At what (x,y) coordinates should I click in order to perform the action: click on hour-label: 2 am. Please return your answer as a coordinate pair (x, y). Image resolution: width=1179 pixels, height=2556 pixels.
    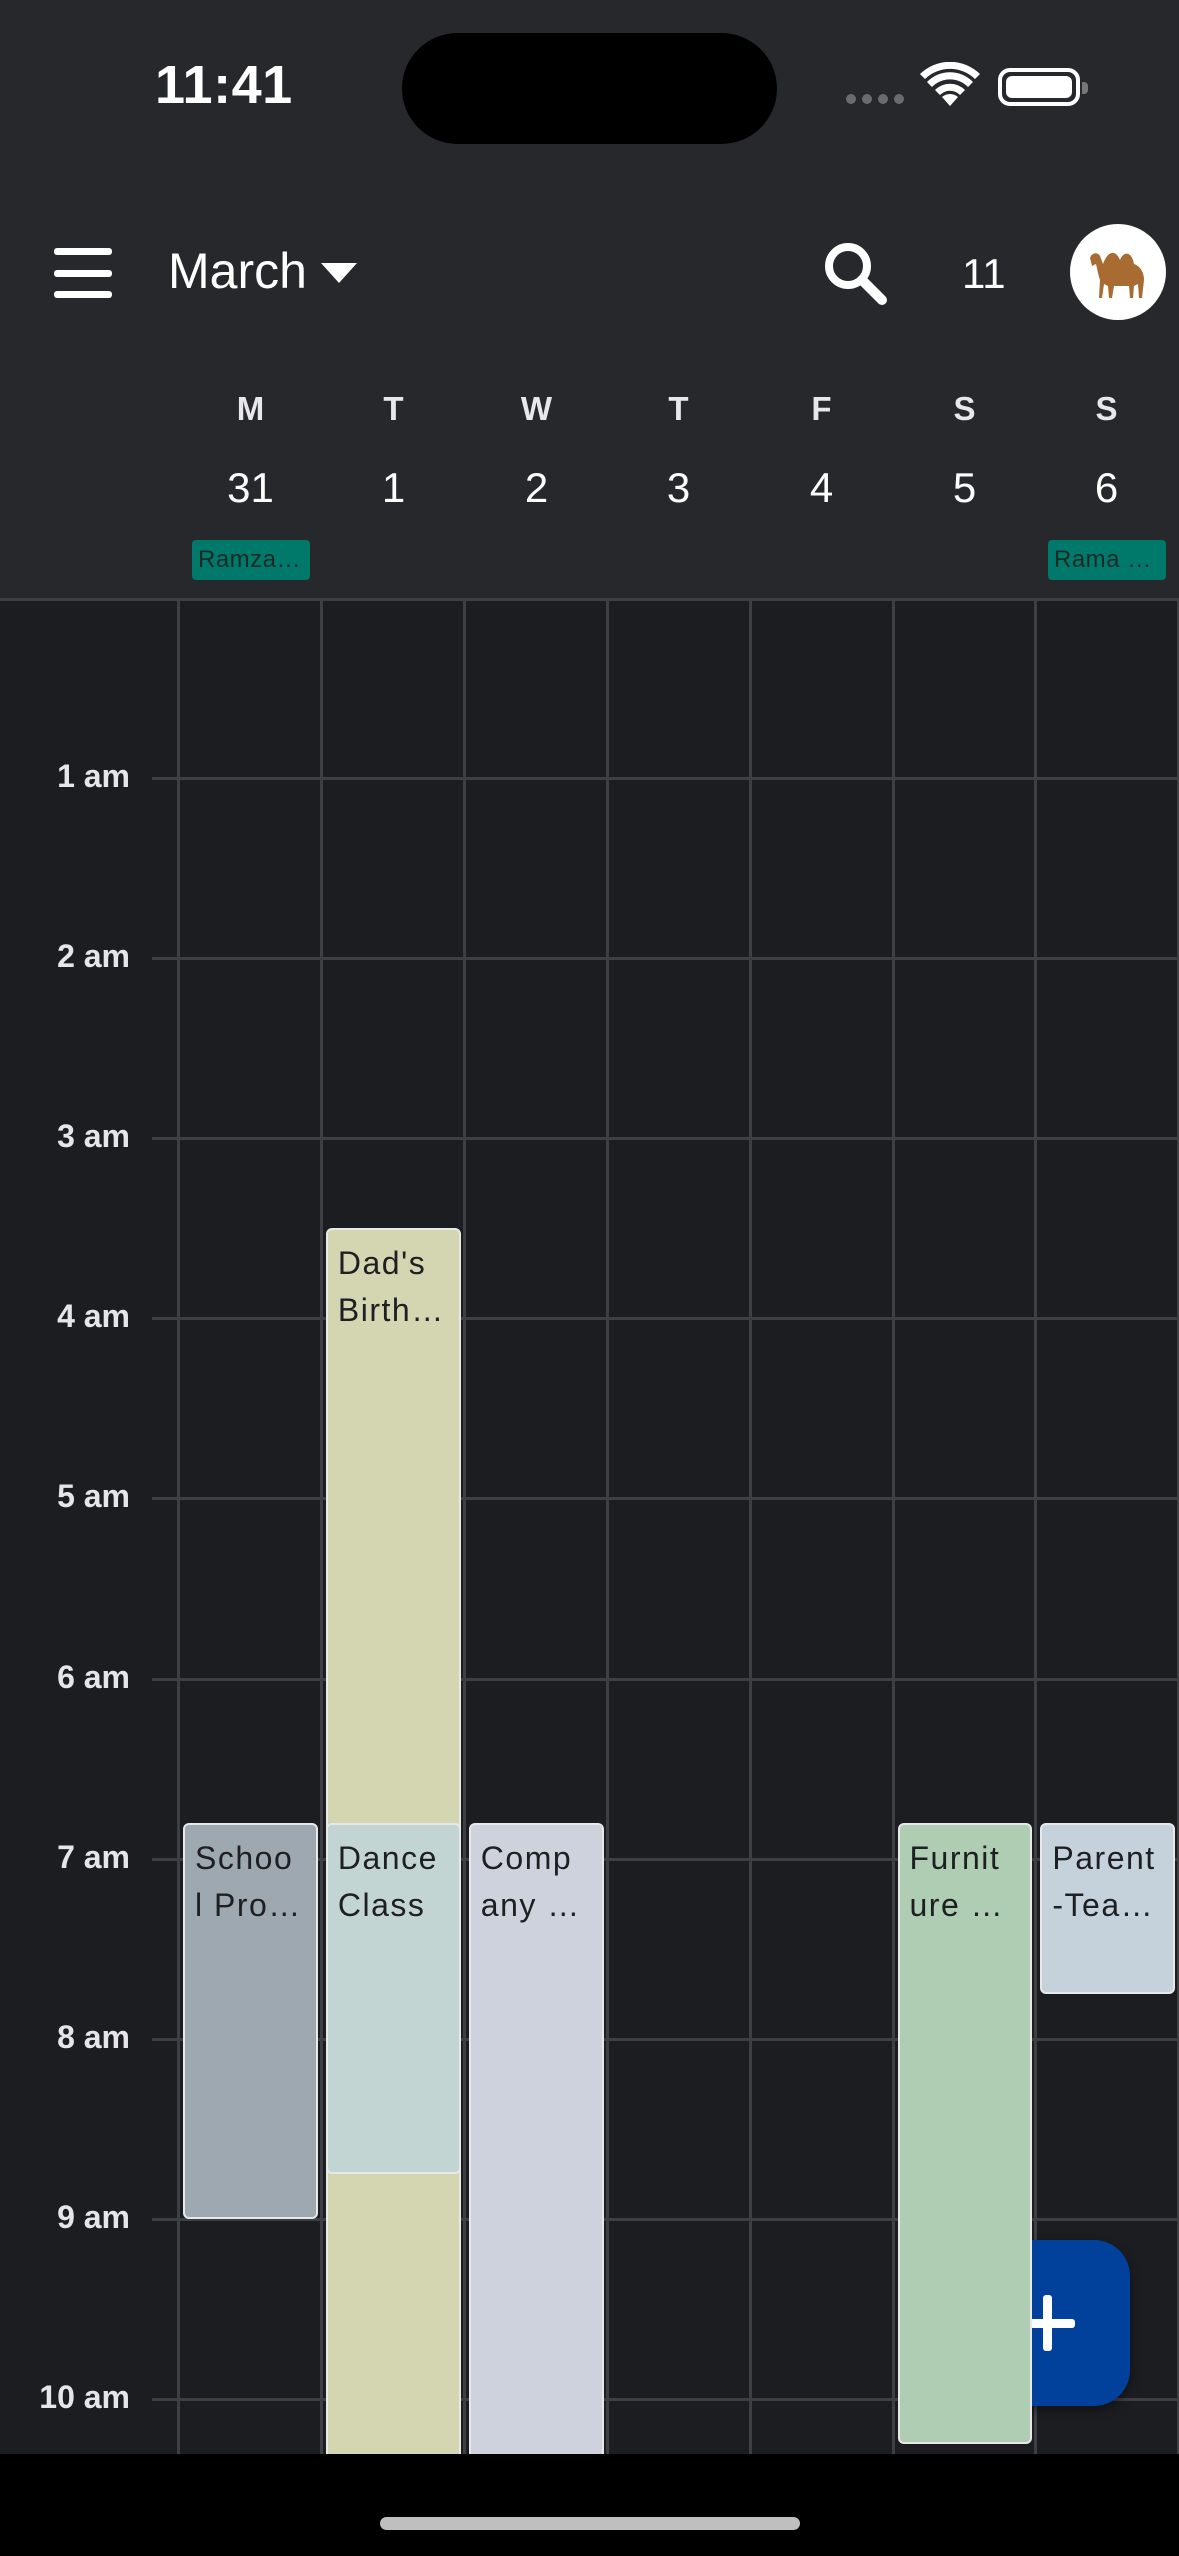
    Looking at the image, I should click on (93, 956).